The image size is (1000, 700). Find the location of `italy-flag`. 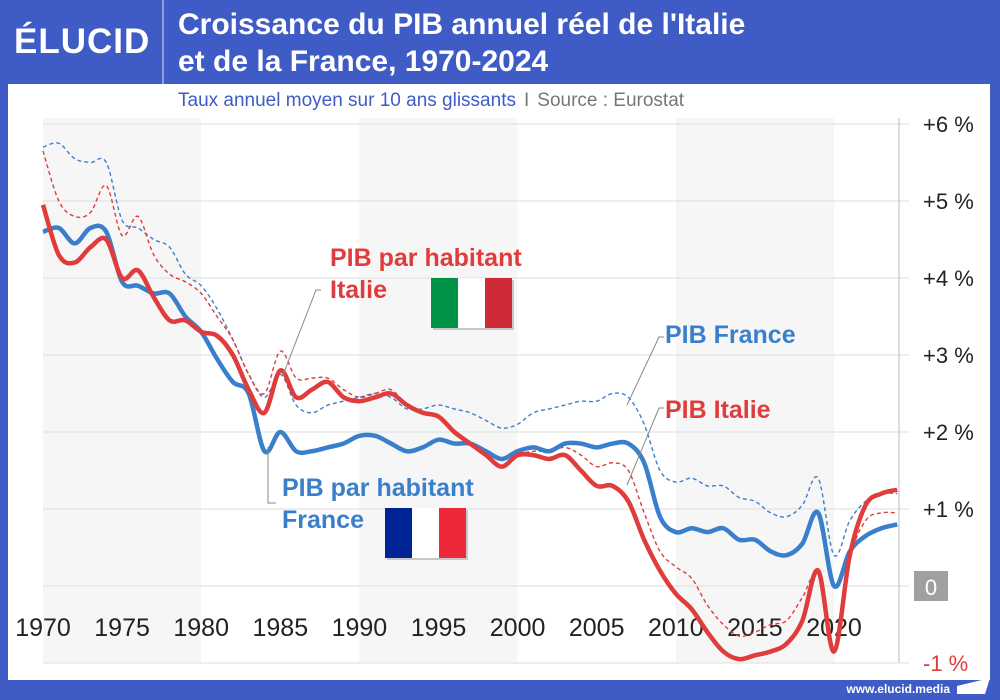

italy-flag is located at coordinates (472, 304).